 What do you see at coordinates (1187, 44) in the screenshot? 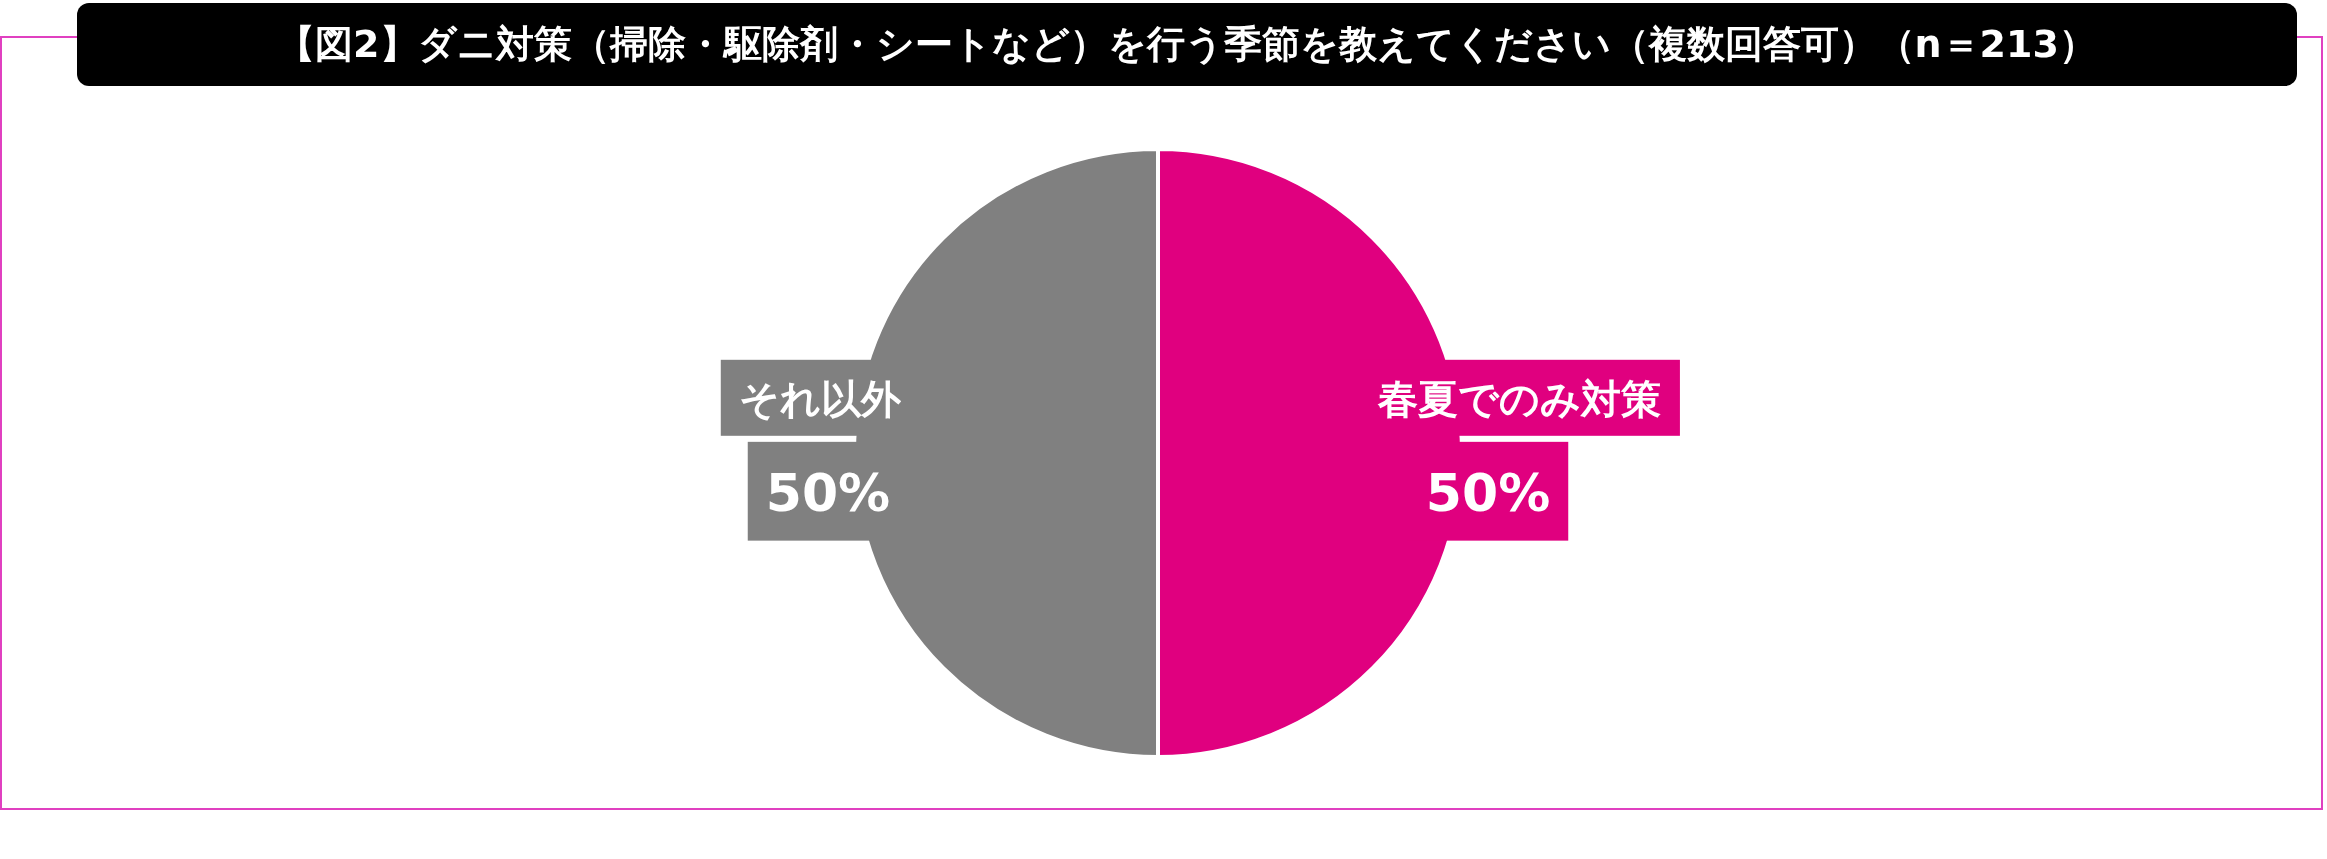
I see `chart-title: 【図2】ダニ対策（掃除・駆除剤・シートなど）を行う季節を教えてください（複数回答可）（n＝213）` at bounding box center [1187, 44].